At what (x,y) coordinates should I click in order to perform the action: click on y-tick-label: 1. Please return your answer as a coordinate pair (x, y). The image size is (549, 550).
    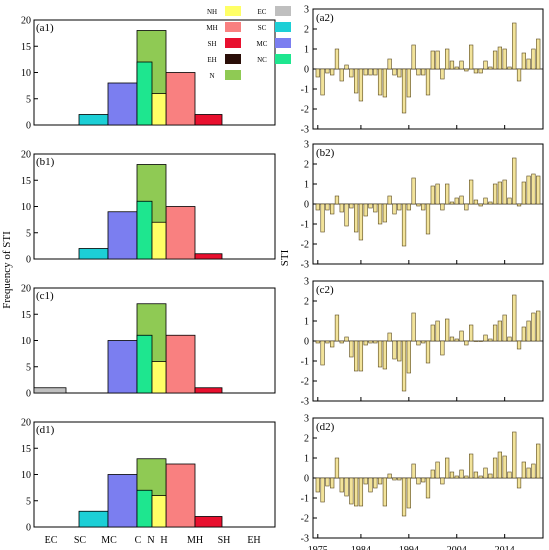
    Looking at the image, I should click on (306, 459).